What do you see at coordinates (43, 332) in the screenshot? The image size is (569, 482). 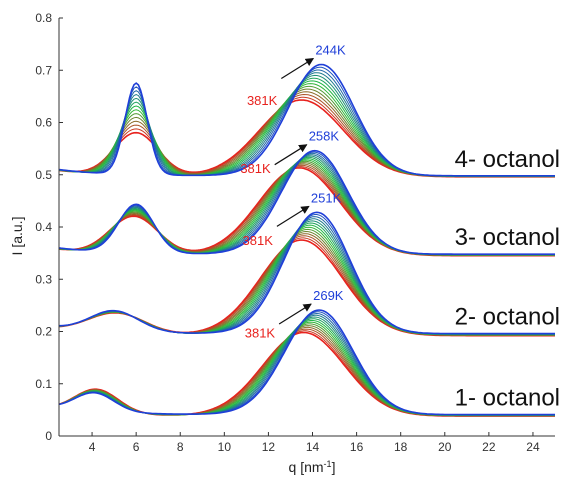 I see `y-tick-label: 0.2` at bounding box center [43, 332].